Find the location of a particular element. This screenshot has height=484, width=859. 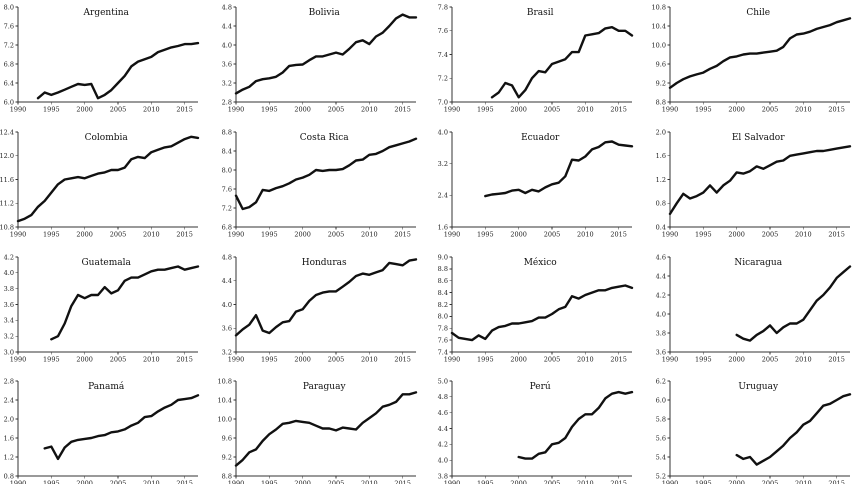

y-tick-label: 10.4 is located at coordinates (659, 26).